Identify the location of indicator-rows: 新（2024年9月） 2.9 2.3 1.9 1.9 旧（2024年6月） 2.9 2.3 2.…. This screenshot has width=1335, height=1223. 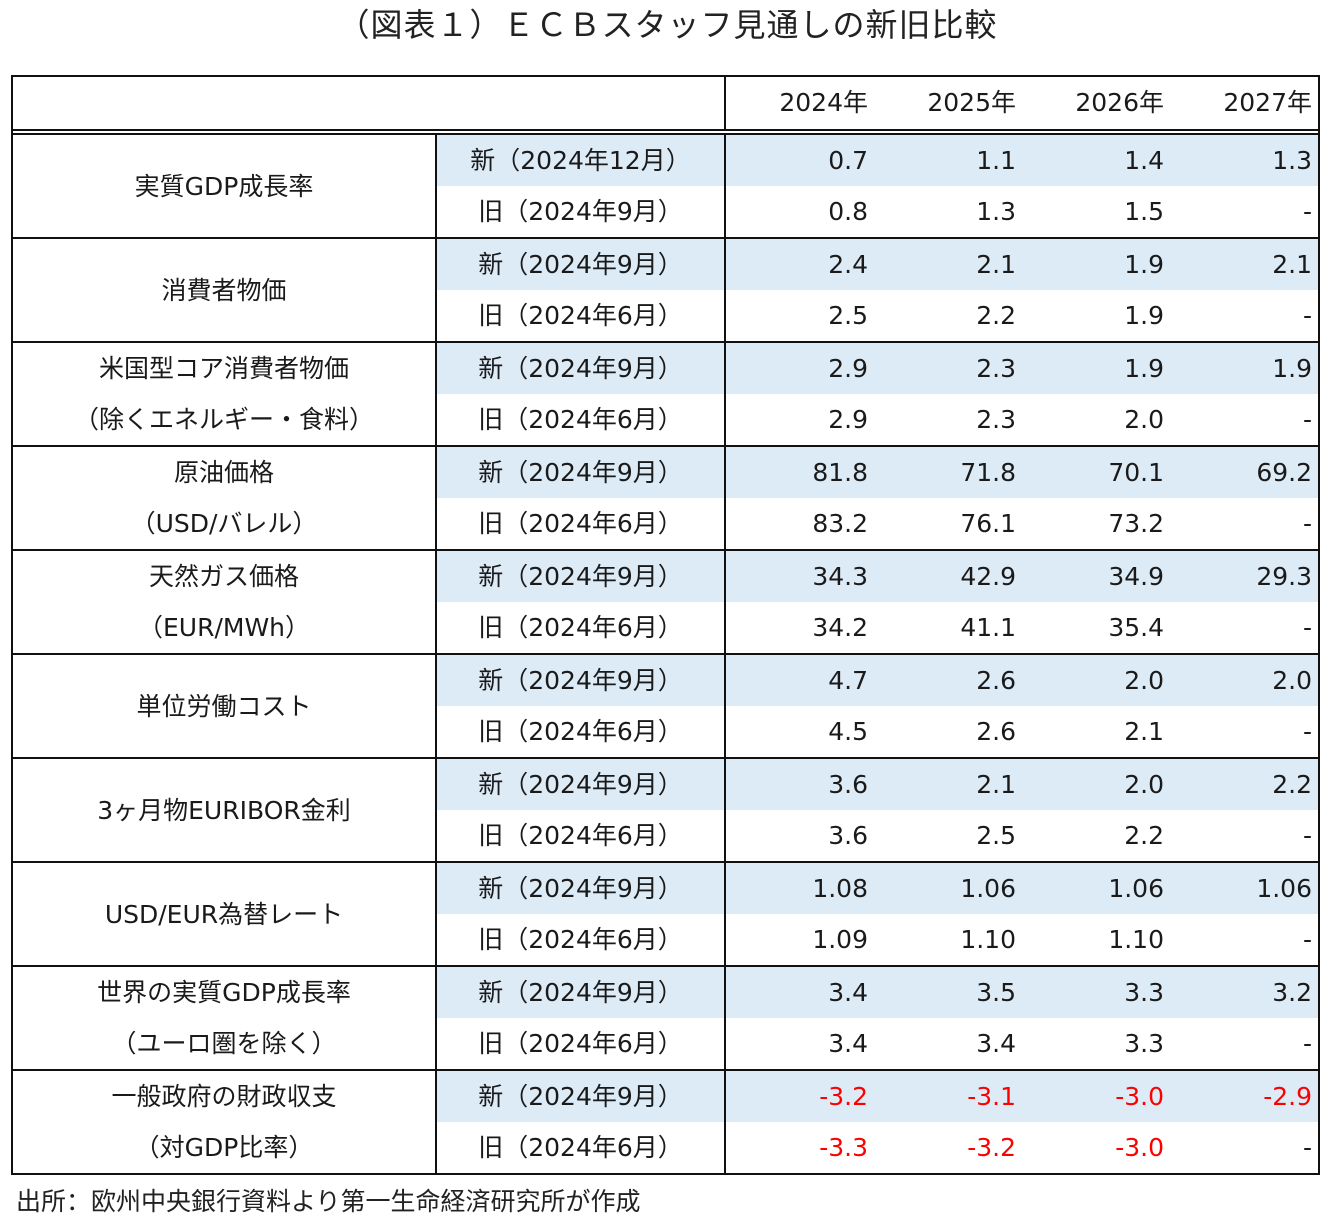
(877, 394).